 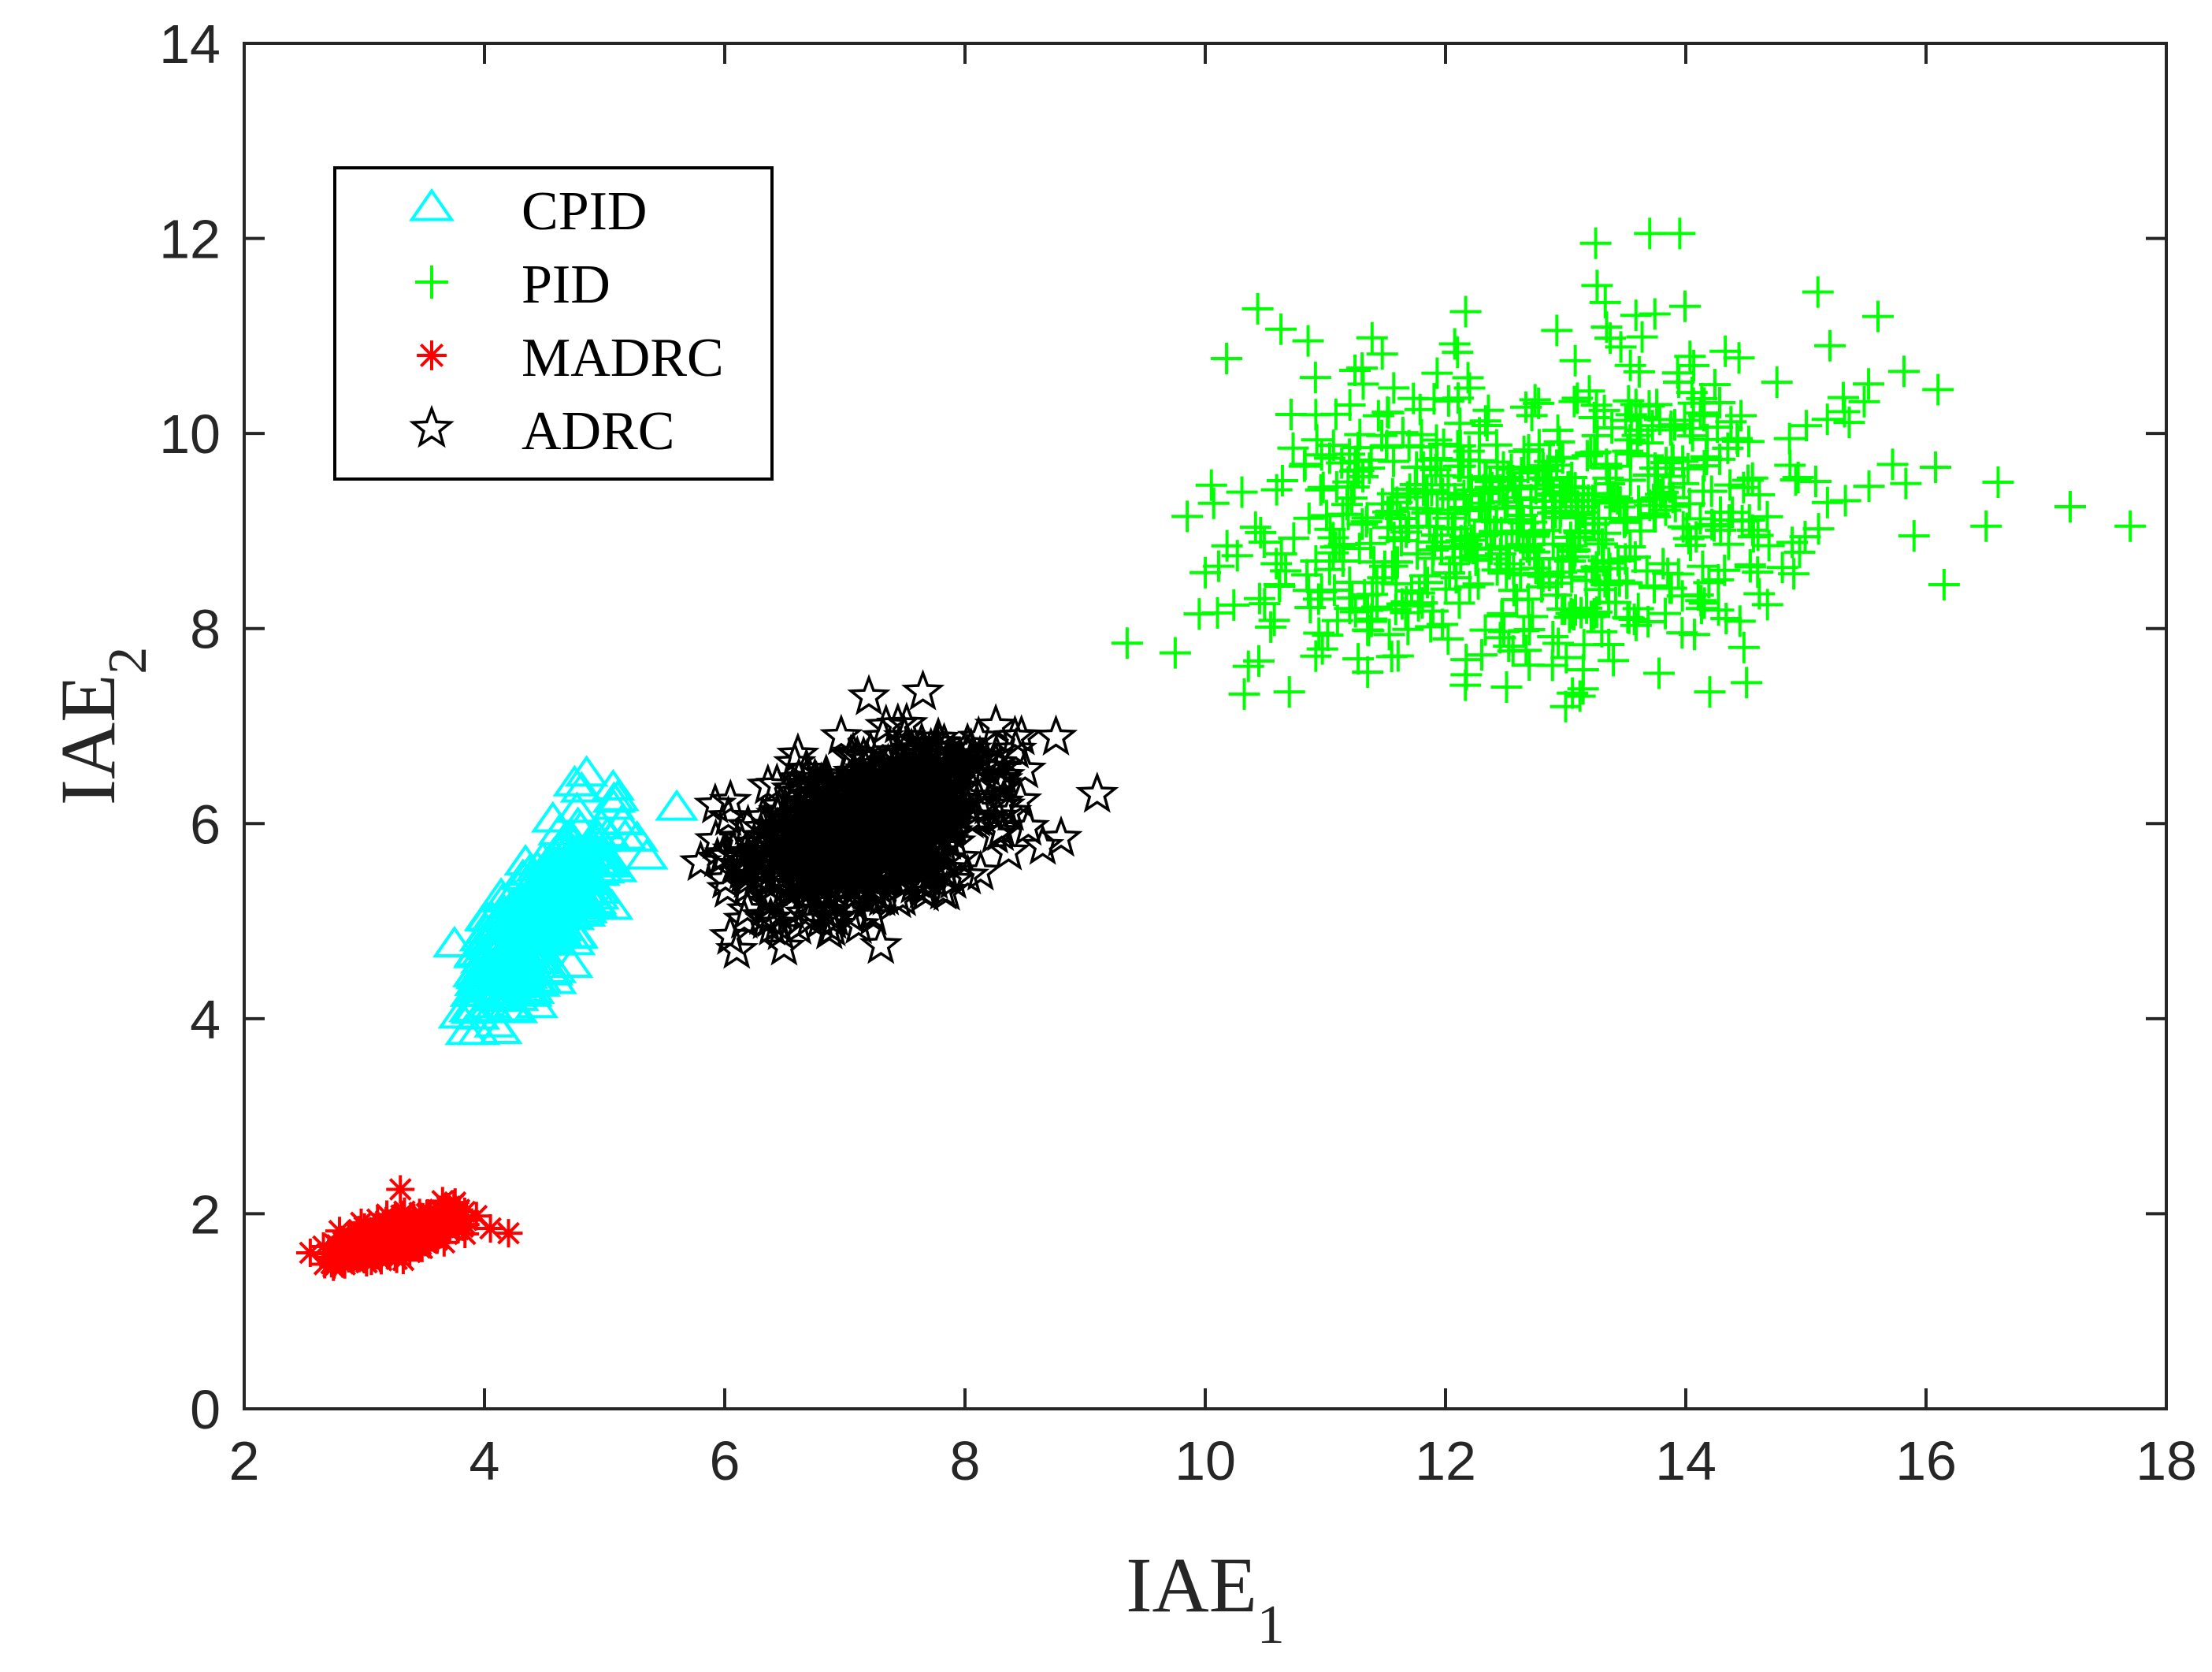 What do you see at coordinates (725, 1461) in the screenshot?
I see `x-tick-label: 6` at bounding box center [725, 1461].